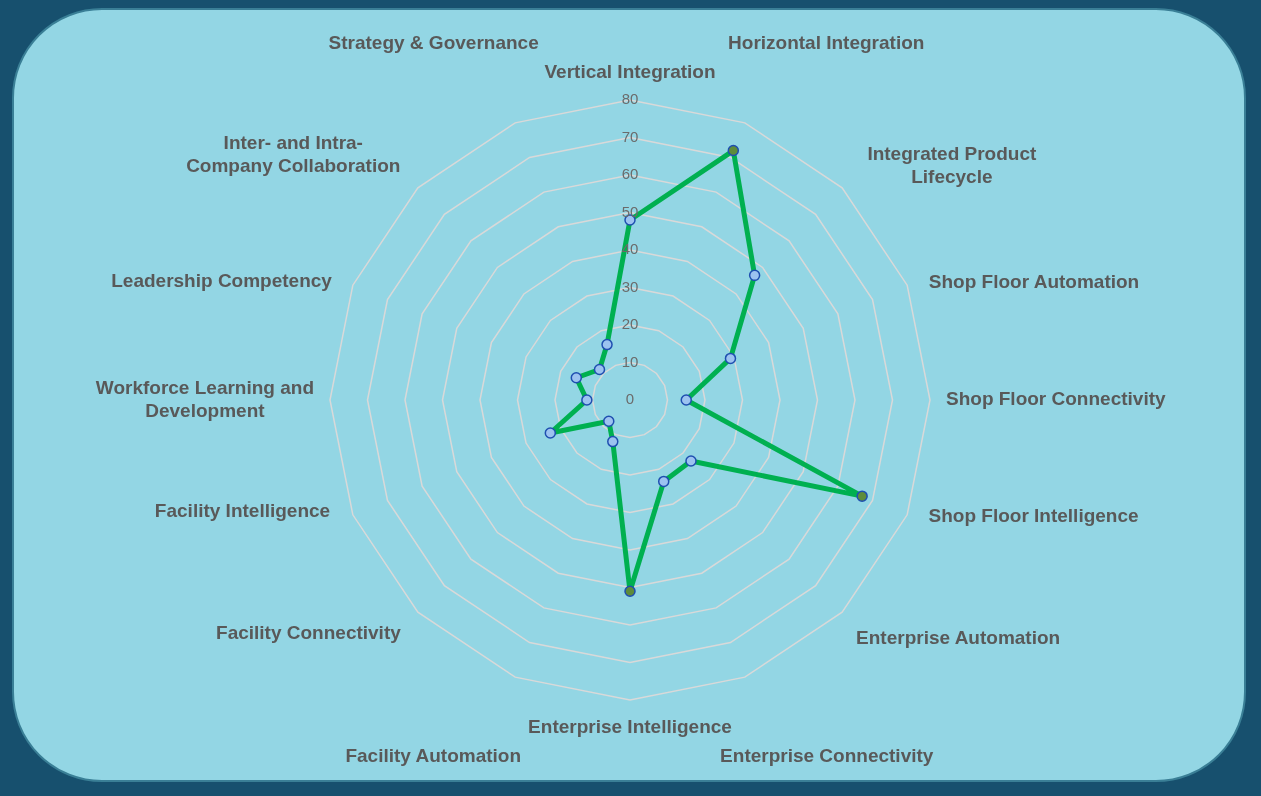  I want to click on spoke-label: Enterprise Connectivity, so click(827, 756).